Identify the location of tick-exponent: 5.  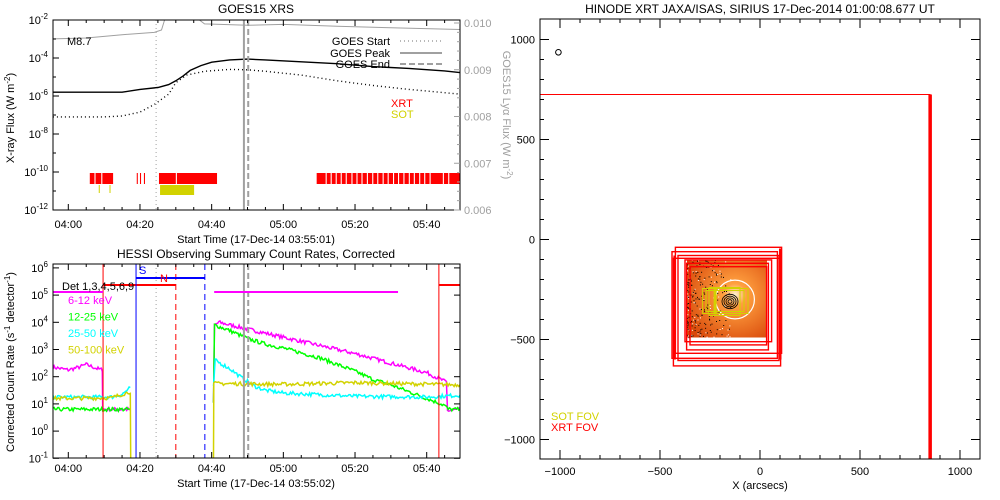
(46, 291).